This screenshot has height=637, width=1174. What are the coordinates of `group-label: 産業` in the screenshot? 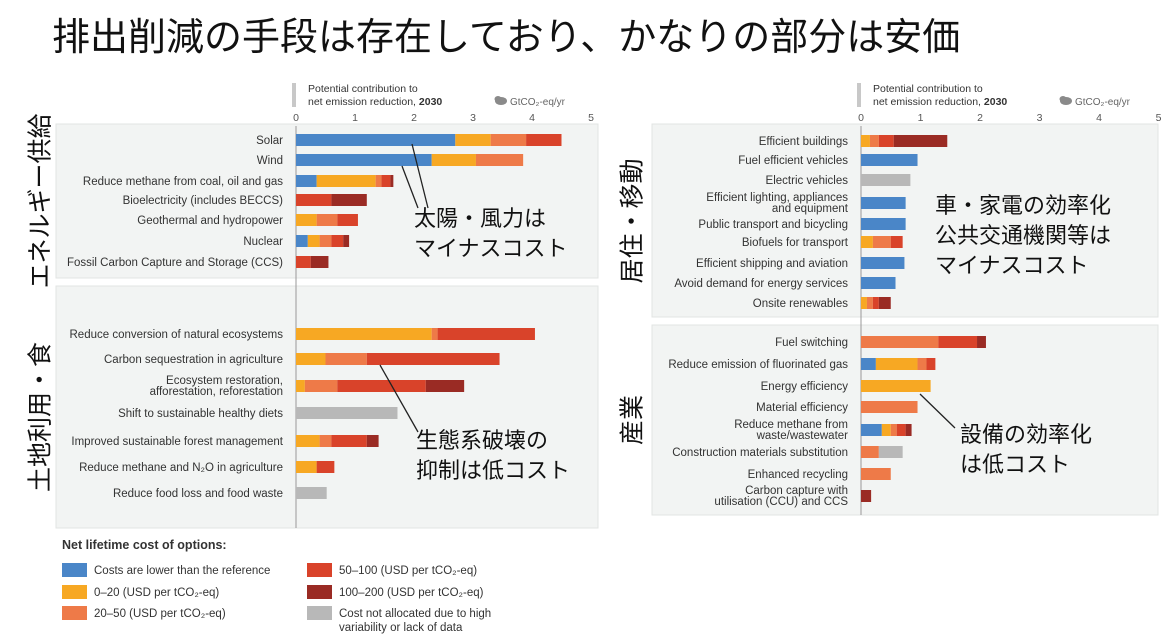 It's located at (632, 420).